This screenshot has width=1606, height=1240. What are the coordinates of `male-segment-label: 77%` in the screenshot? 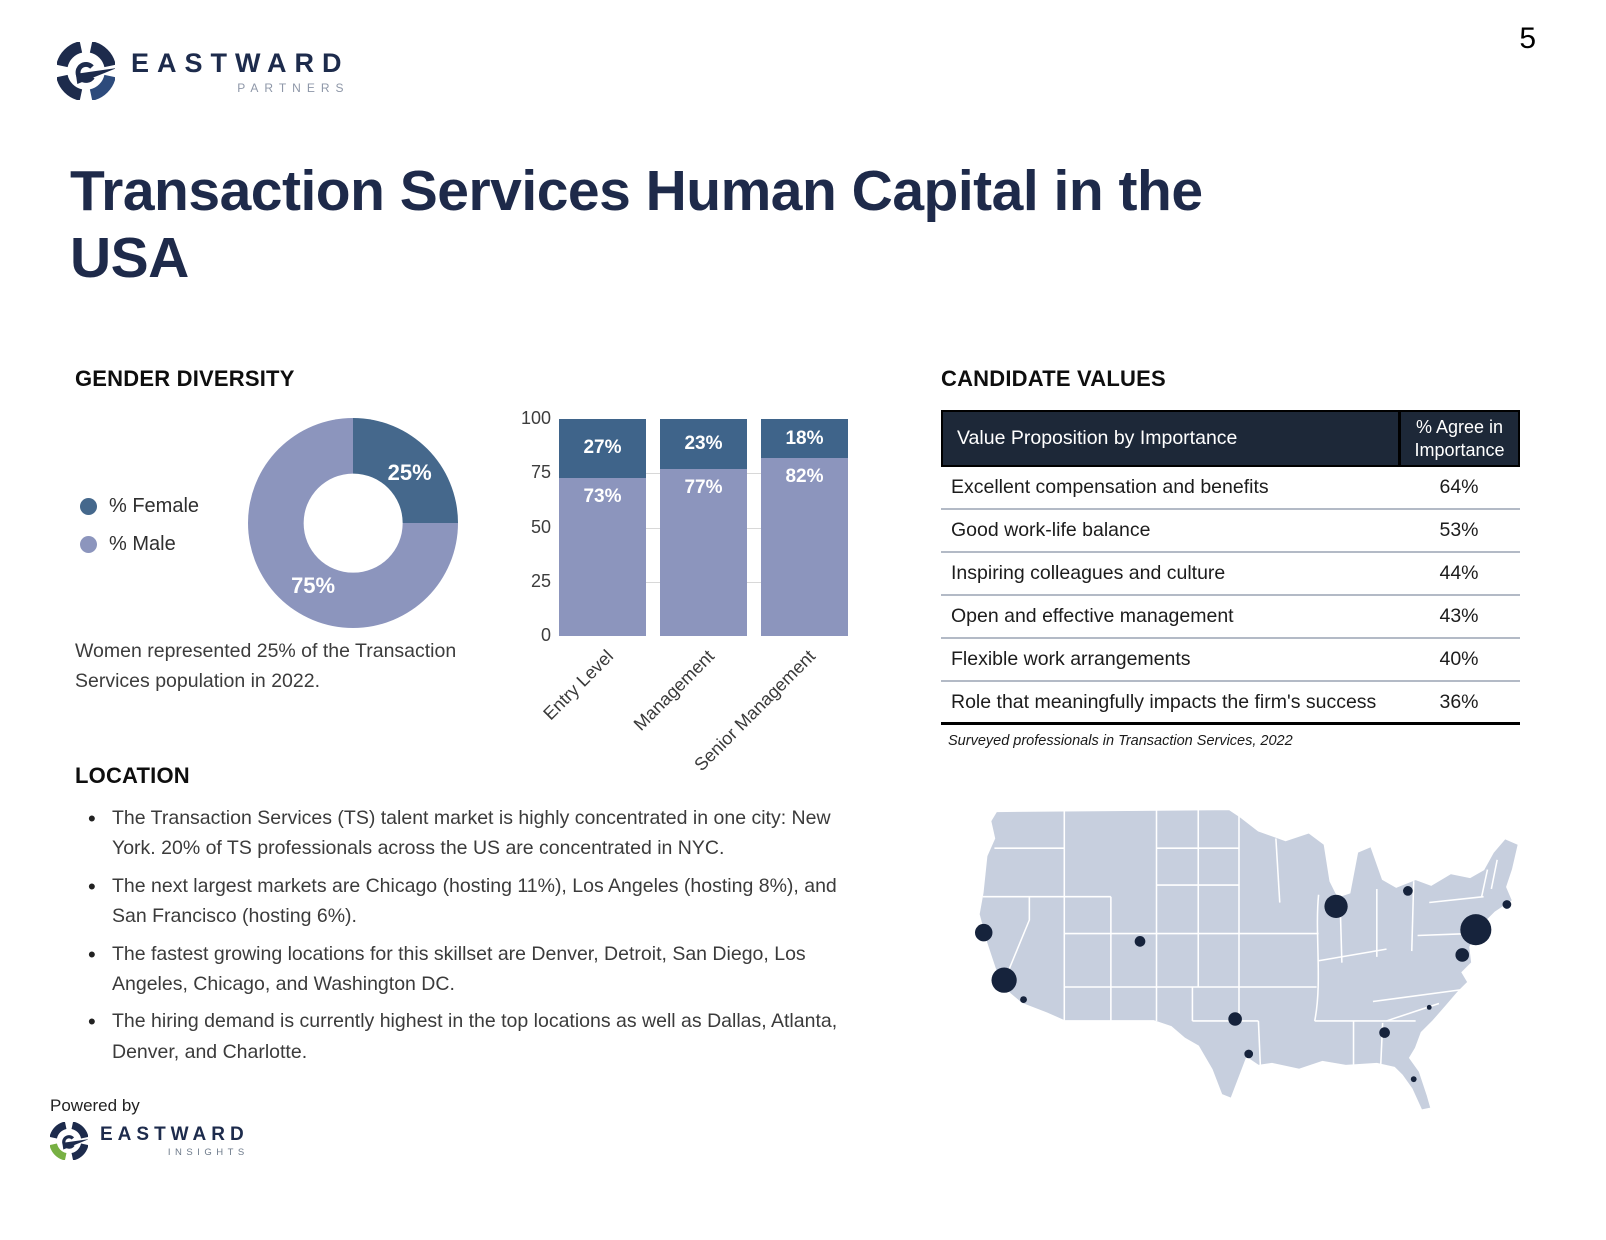 It's located at (703, 487).